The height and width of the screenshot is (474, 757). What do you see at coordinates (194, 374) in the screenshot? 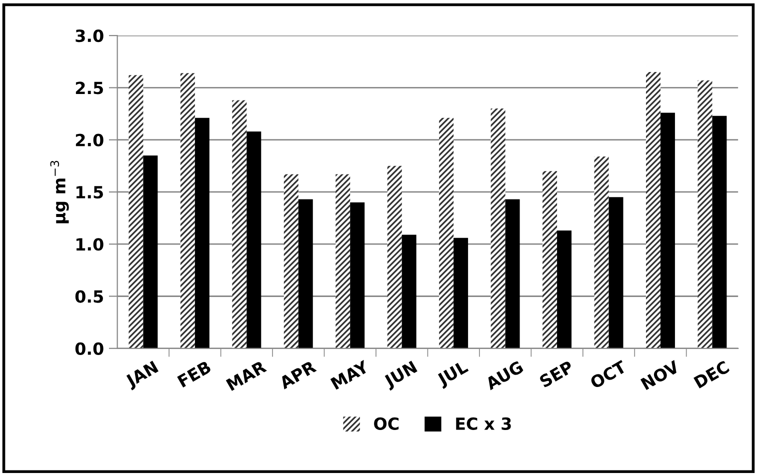
I see `x-tick-label: FEB` at bounding box center [194, 374].